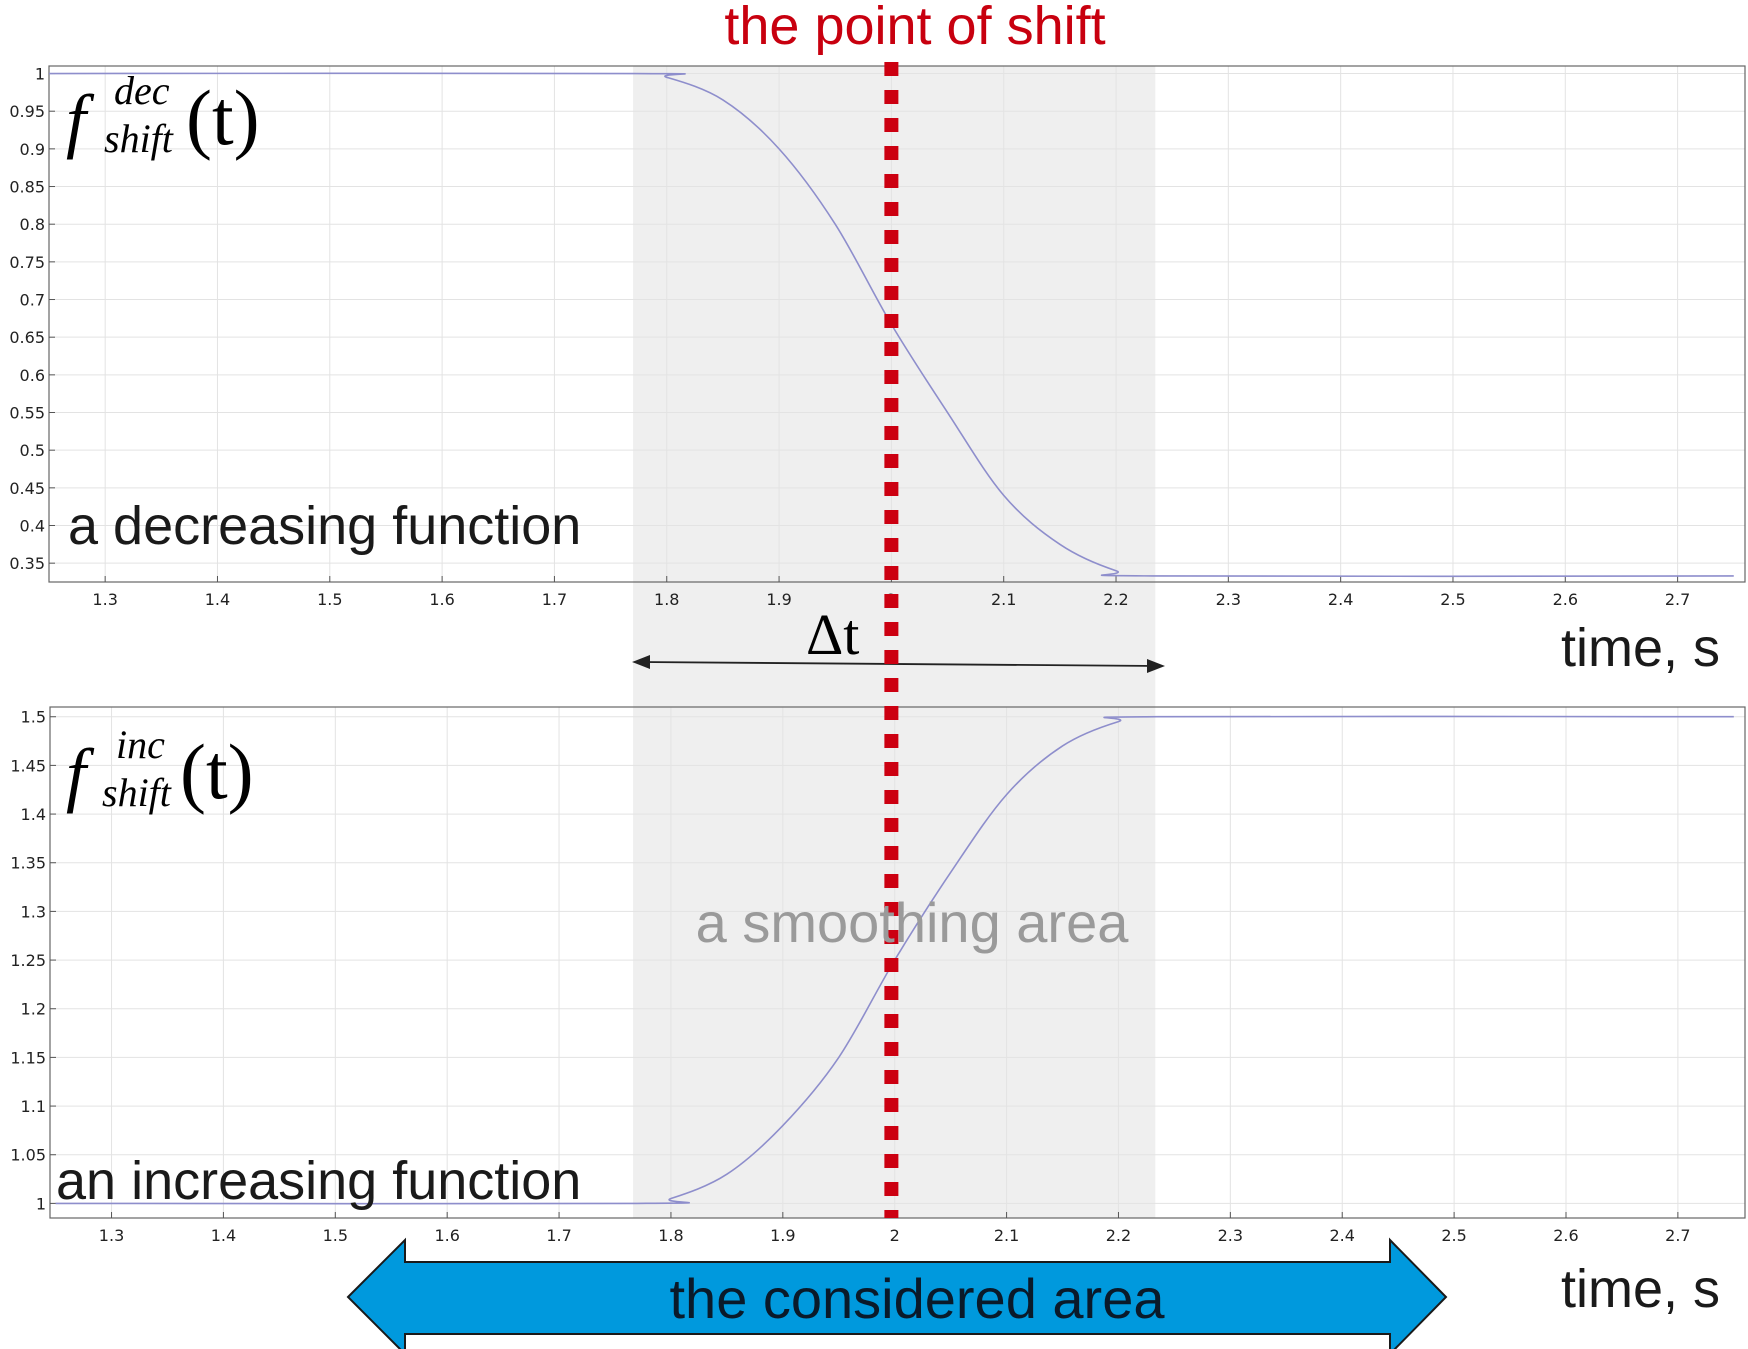 The image size is (1748, 1349). I want to click on top-function-argument: (t), so click(223, 117).